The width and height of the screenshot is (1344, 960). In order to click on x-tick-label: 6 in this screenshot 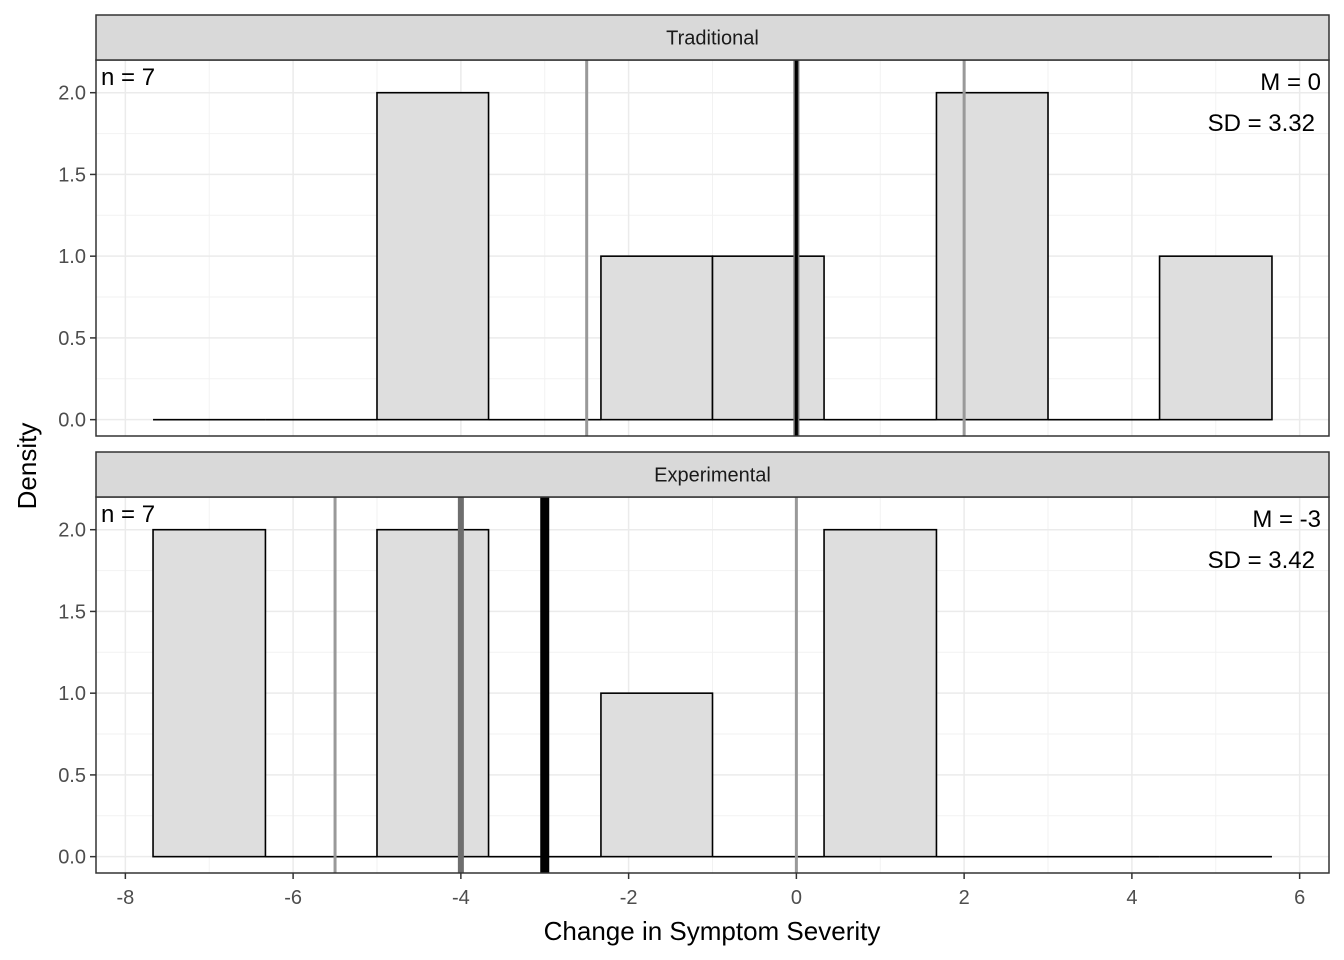, I will do `click(1299, 898)`.